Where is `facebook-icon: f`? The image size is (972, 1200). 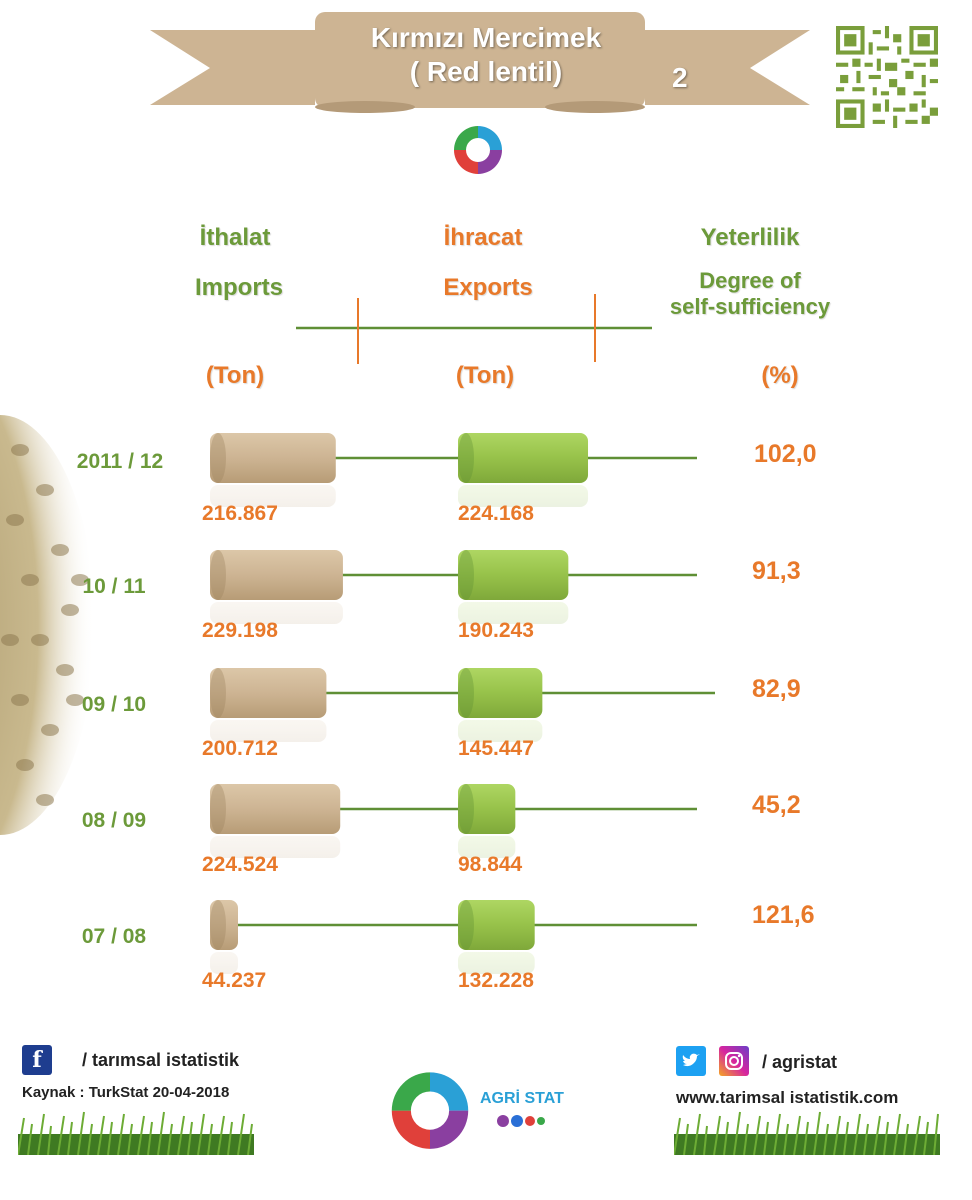
facebook-icon: f is located at coordinates (37, 1060).